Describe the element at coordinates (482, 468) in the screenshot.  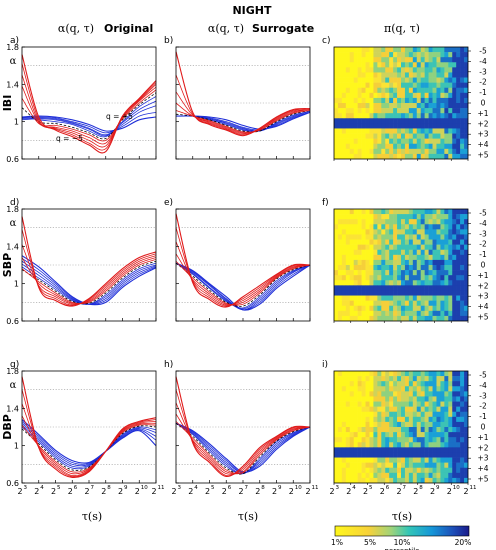
I see `q-tick-label: +4` at that location.